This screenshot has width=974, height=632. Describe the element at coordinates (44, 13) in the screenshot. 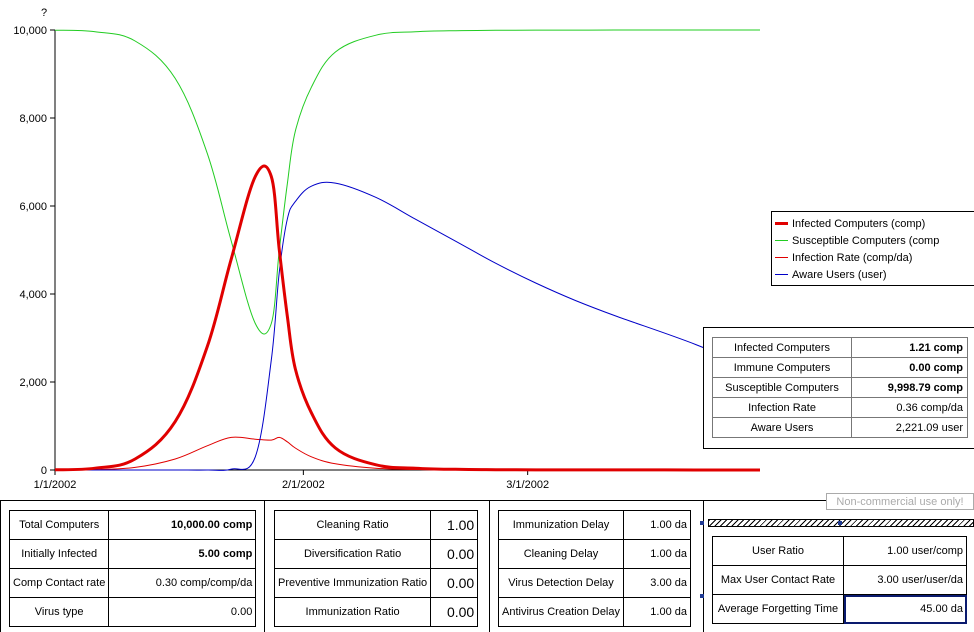

I see `chart-title: ?` at that location.